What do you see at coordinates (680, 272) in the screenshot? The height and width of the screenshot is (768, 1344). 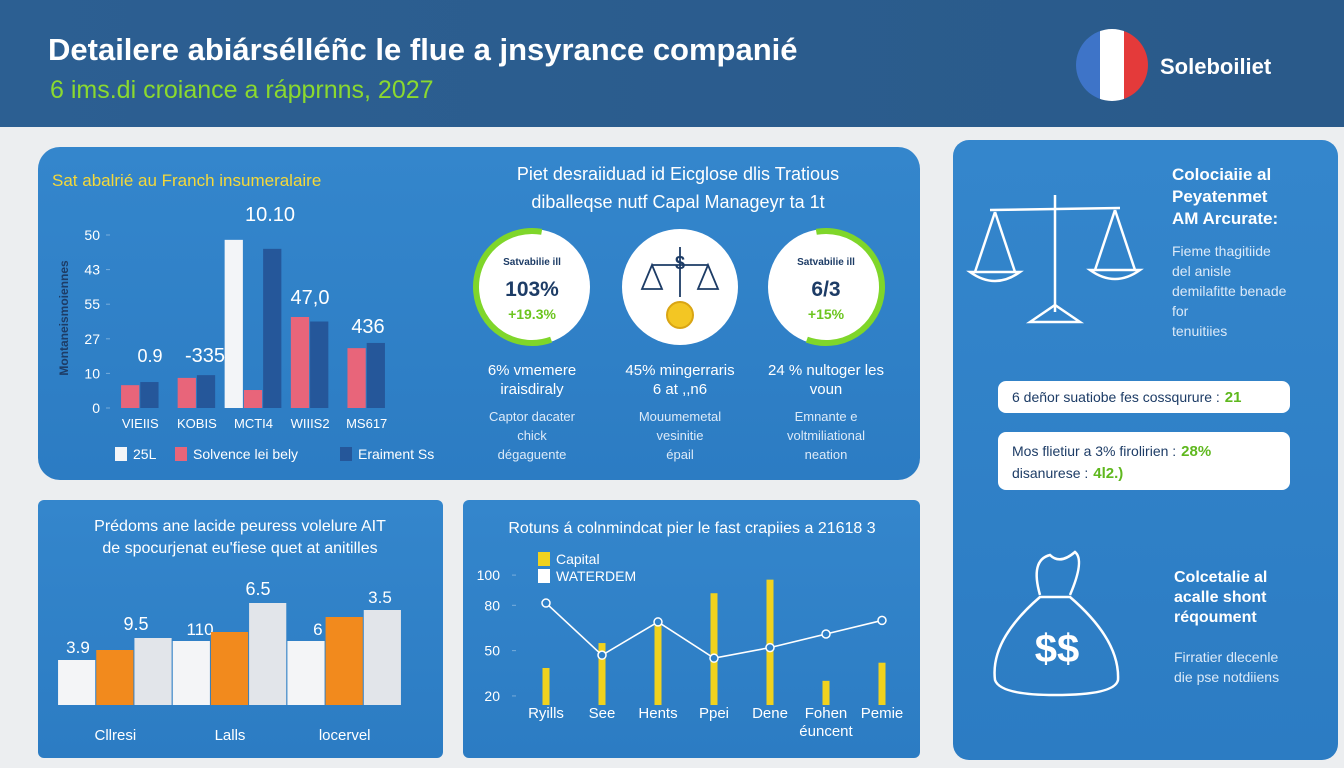 I see `scales-icon` at bounding box center [680, 272].